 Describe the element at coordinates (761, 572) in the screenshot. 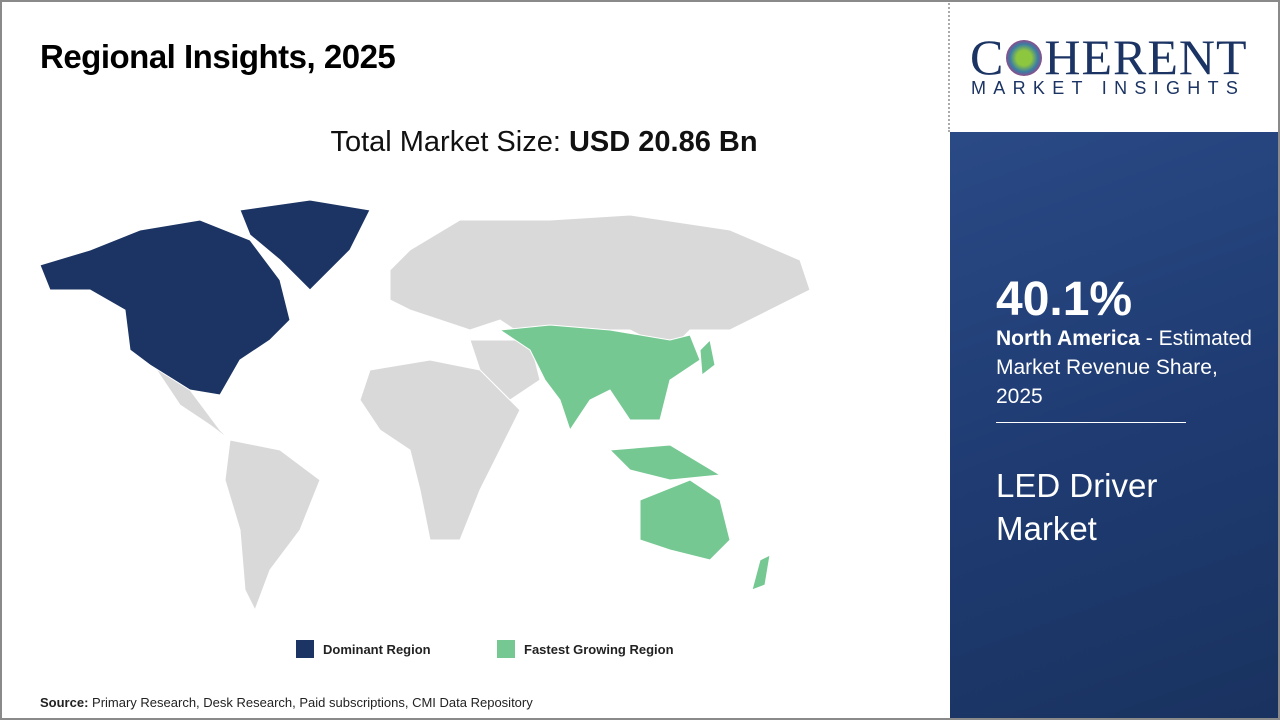

I see `map-new-zealand` at that location.